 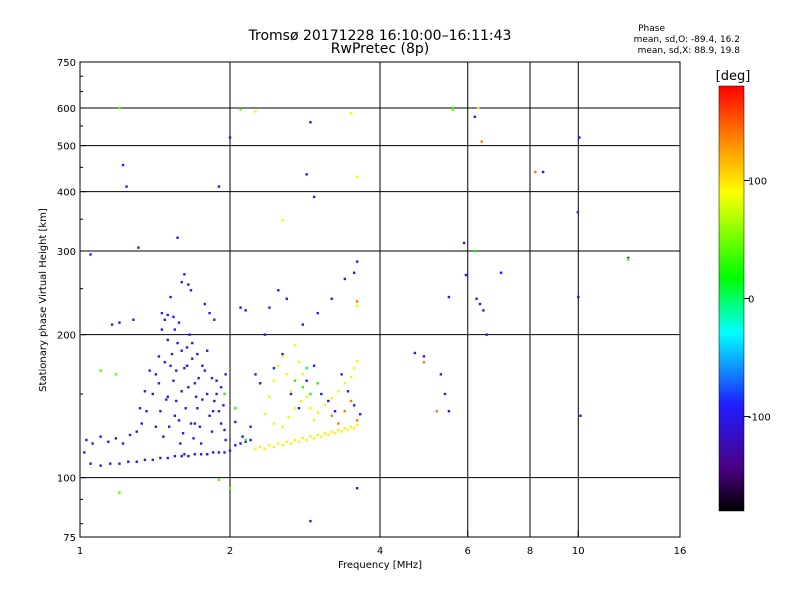 What do you see at coordinates (715, 40) in the screenshot?
I see `phase-stats-o-values: -89.4, 16.2` at bounding box center [715, 40].